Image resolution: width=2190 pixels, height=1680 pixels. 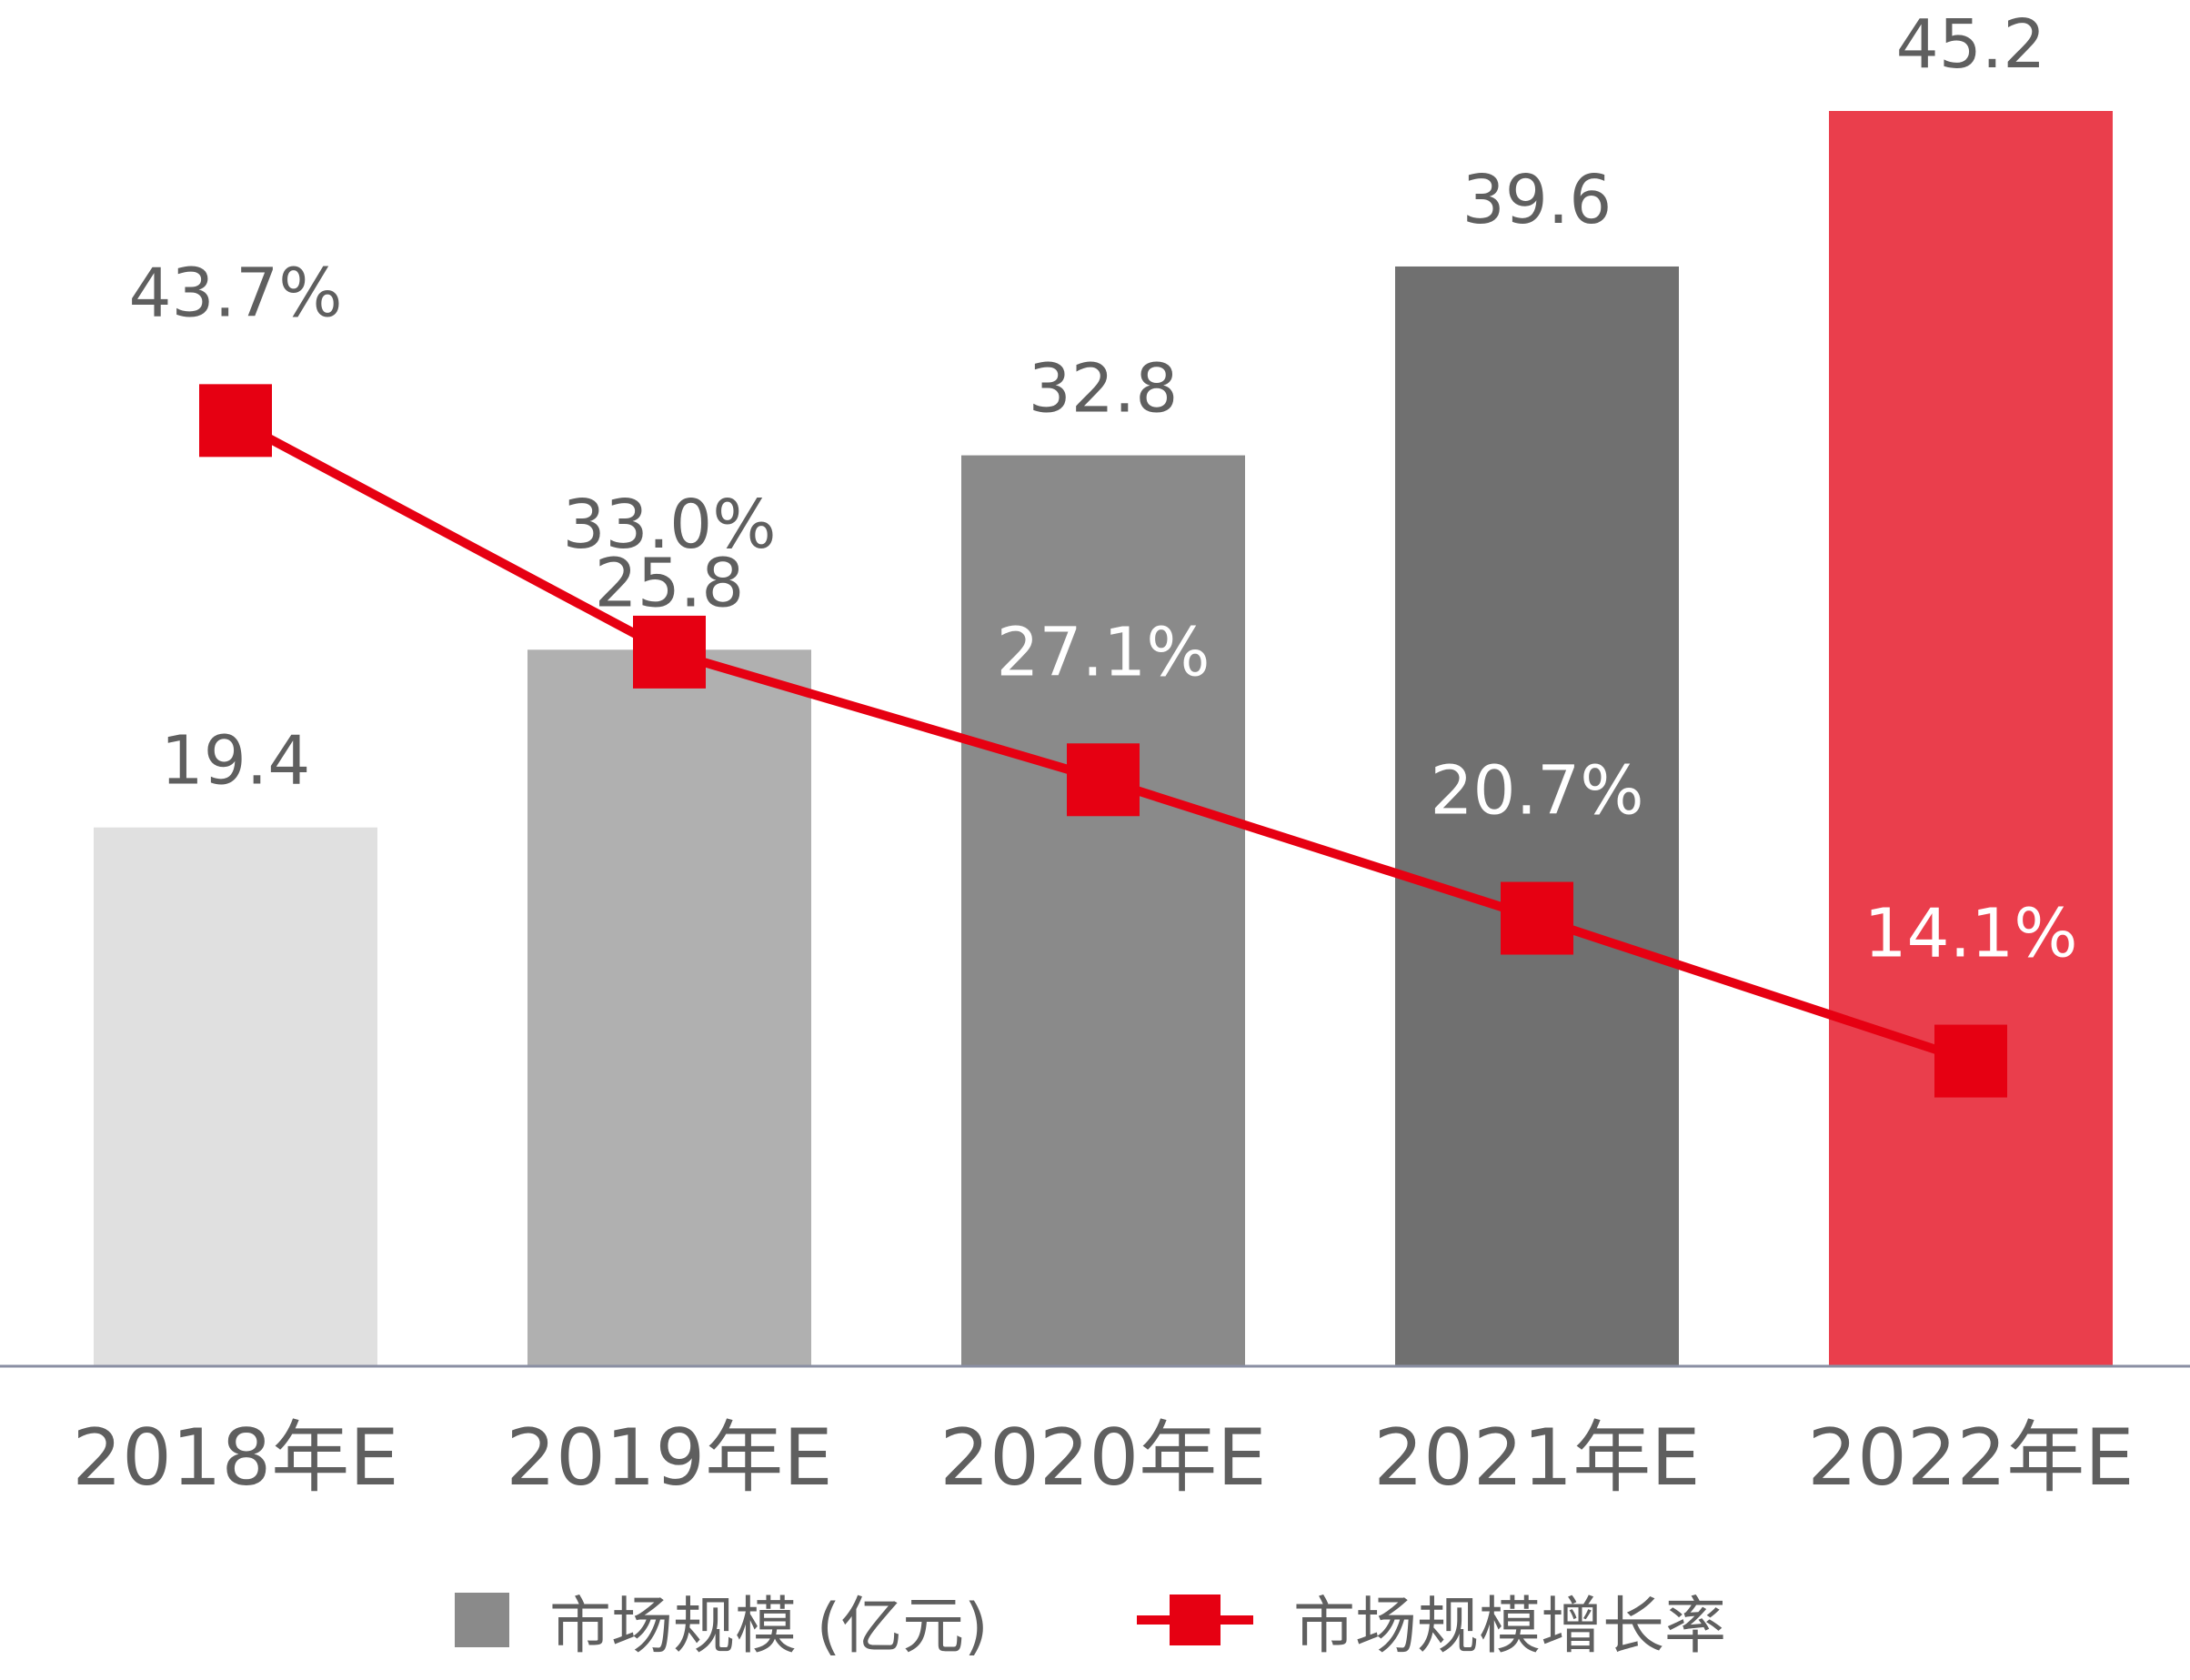 I want to click on x-tick-label-4: 2022年E, so click(x=1971, y=1458).